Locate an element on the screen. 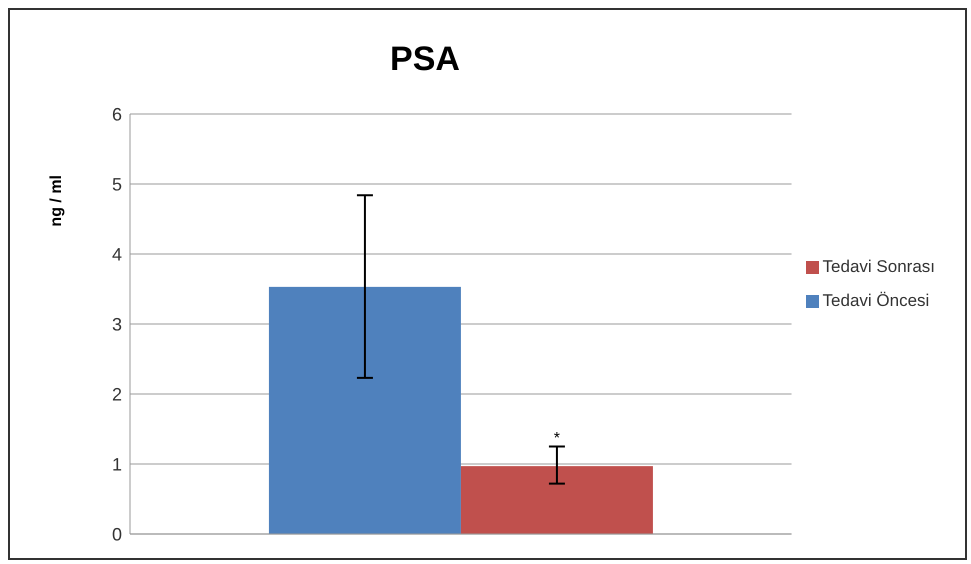 The width and height of the screenshot is (971, 564). y-tick-label: 0 is located at coordinates (117, 534).